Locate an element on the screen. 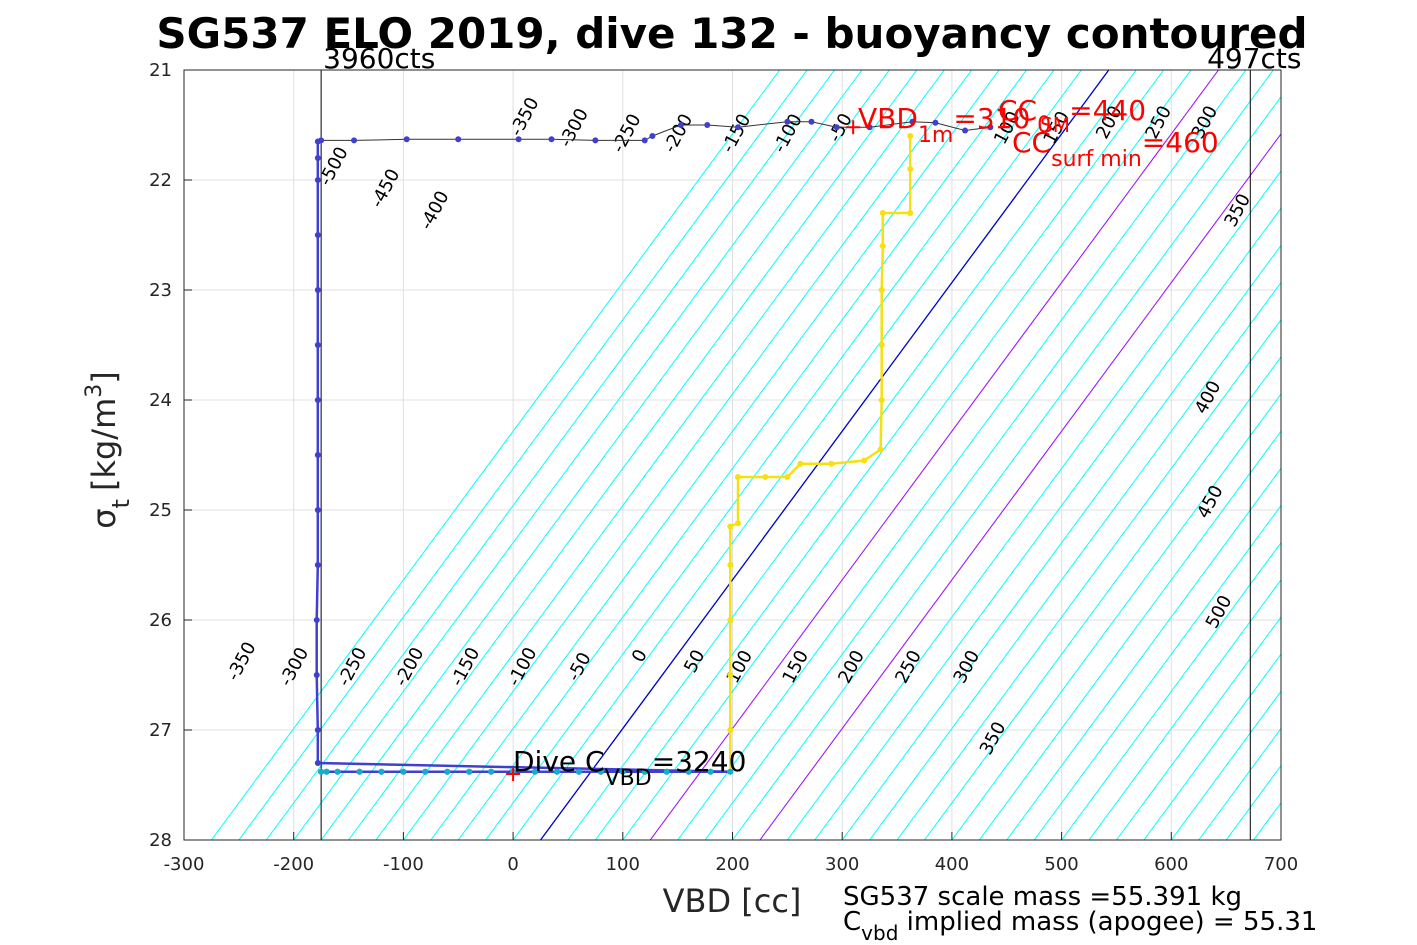 The width and height of the screenshot is (1417, 945). y-tick-label: 22 is located at coordinates (160, 180).